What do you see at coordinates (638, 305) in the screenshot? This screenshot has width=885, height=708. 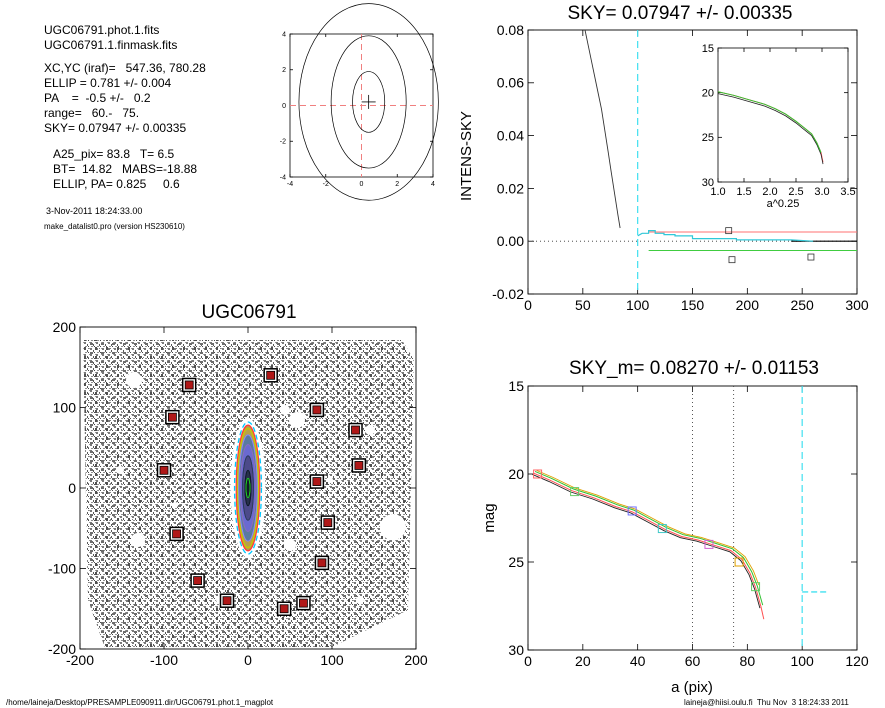 I see `sky-xtick-label: 100` at bounding box center [638, 305].